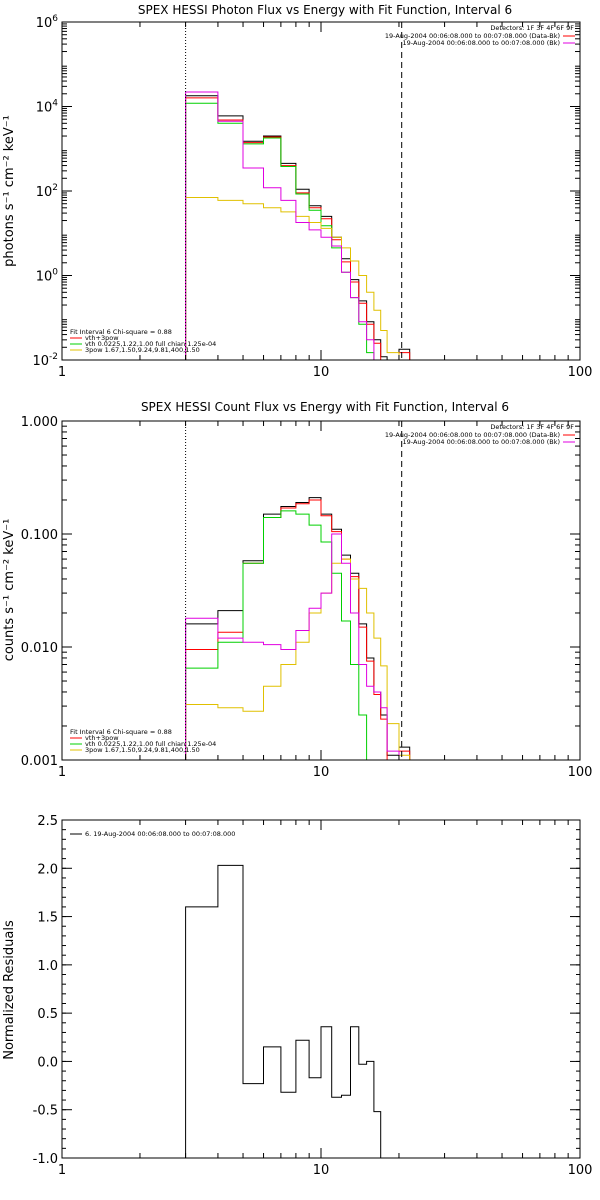 The image size is (600, 1200). What do you see at coordinates (39, 535) in the screenshot?
I see `count-flux-y-tick-label: 0.100` at bounding box center [39, 535].